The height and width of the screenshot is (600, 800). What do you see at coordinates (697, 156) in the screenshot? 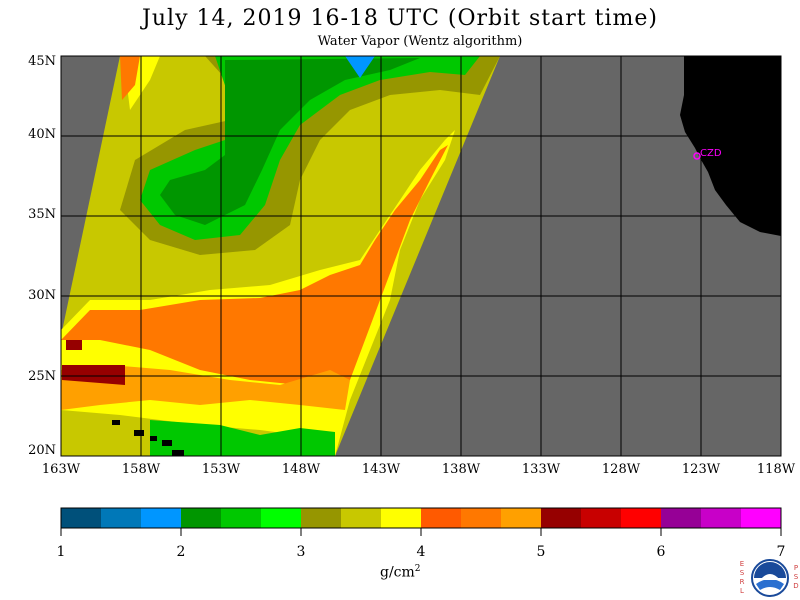
I see `station-marker` at bounding box center [697, 156].